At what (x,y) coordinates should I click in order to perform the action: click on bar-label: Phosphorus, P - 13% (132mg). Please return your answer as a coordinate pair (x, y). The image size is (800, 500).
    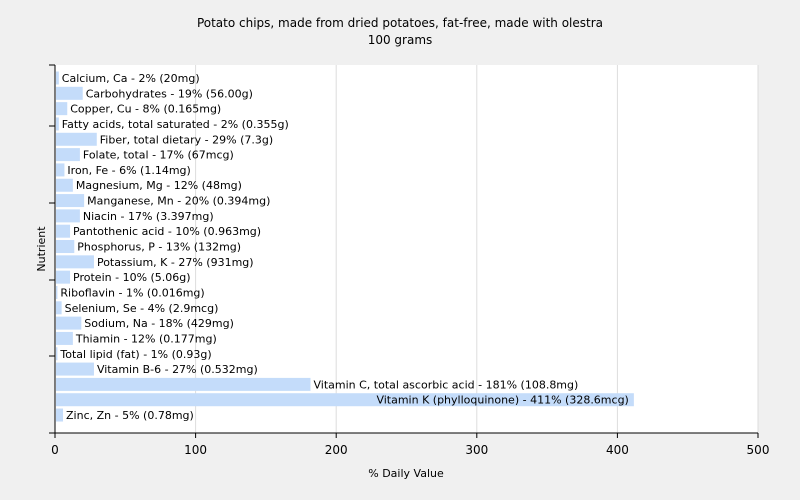
    Looking at the image, I should click on (159, 247).